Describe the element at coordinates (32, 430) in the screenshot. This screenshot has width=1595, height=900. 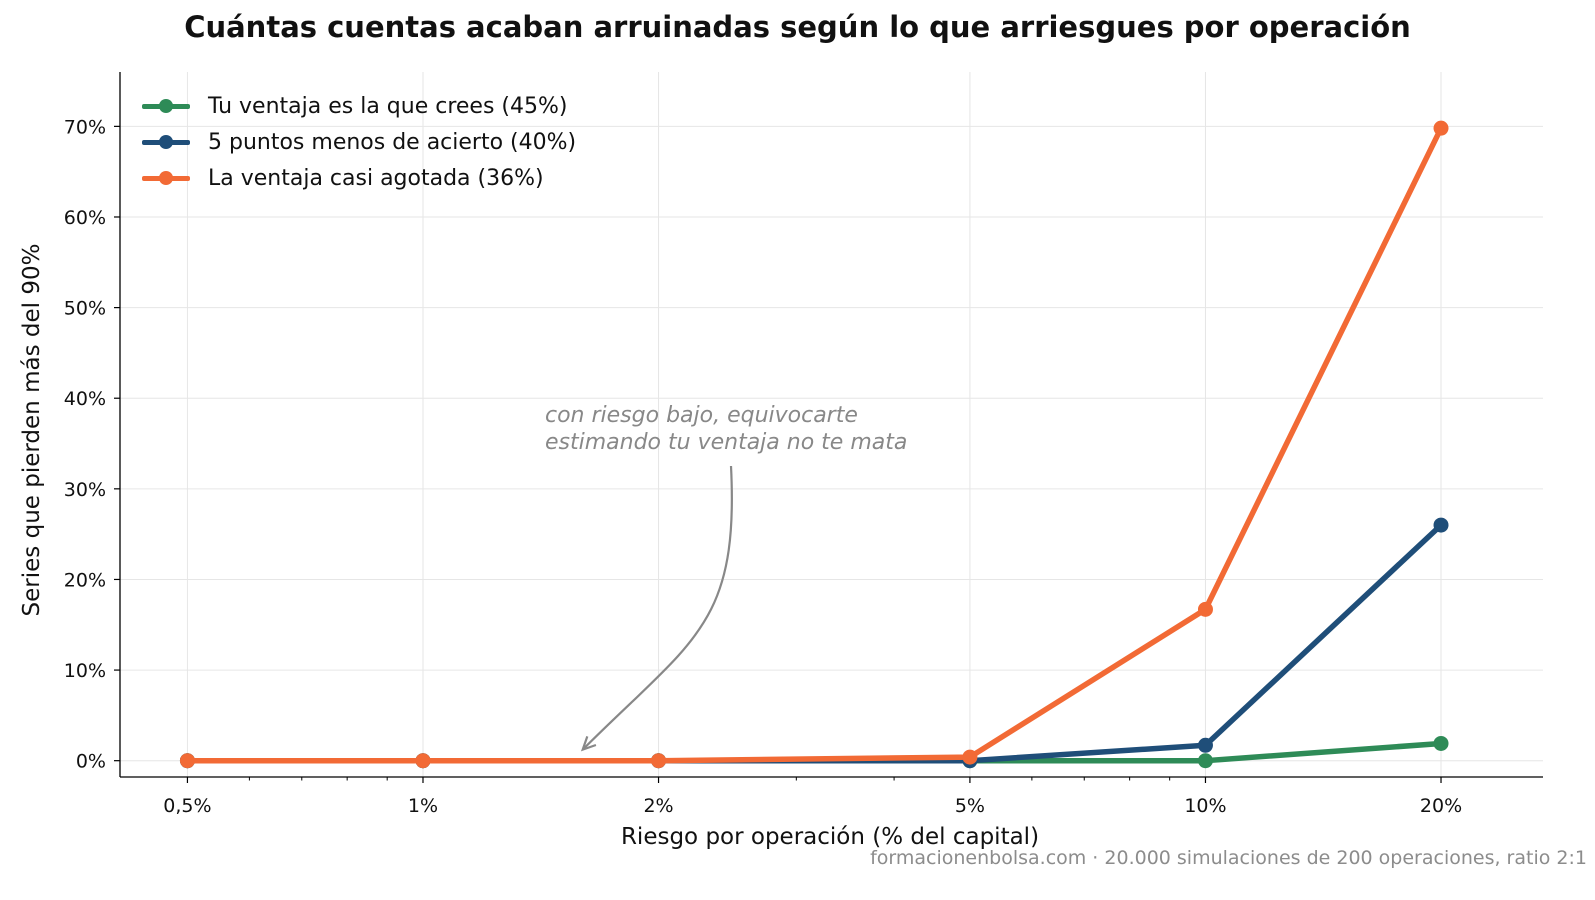
I see `y-axis-label: Series que pierden más del 90%` at that location.